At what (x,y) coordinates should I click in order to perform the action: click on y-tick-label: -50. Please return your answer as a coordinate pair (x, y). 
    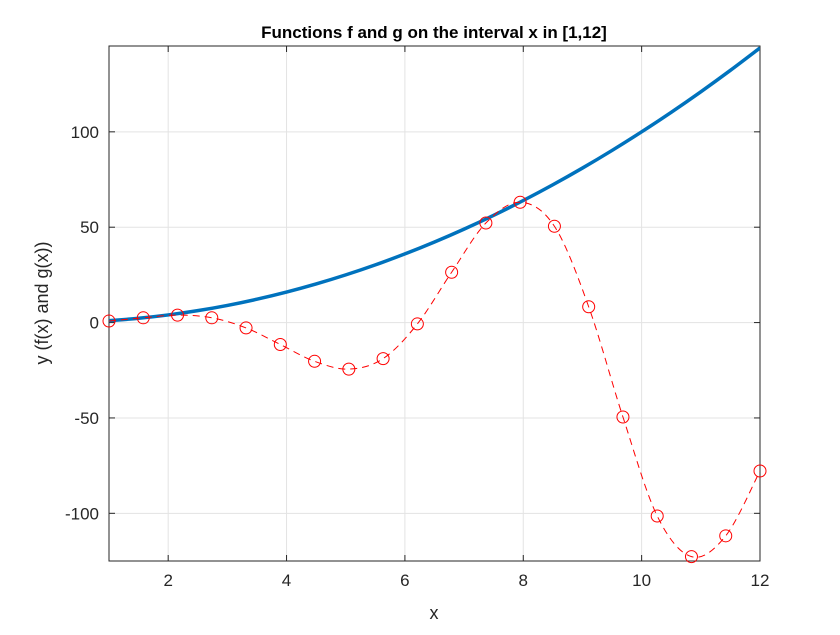
    Looking at the image, I should click on (86, 418).